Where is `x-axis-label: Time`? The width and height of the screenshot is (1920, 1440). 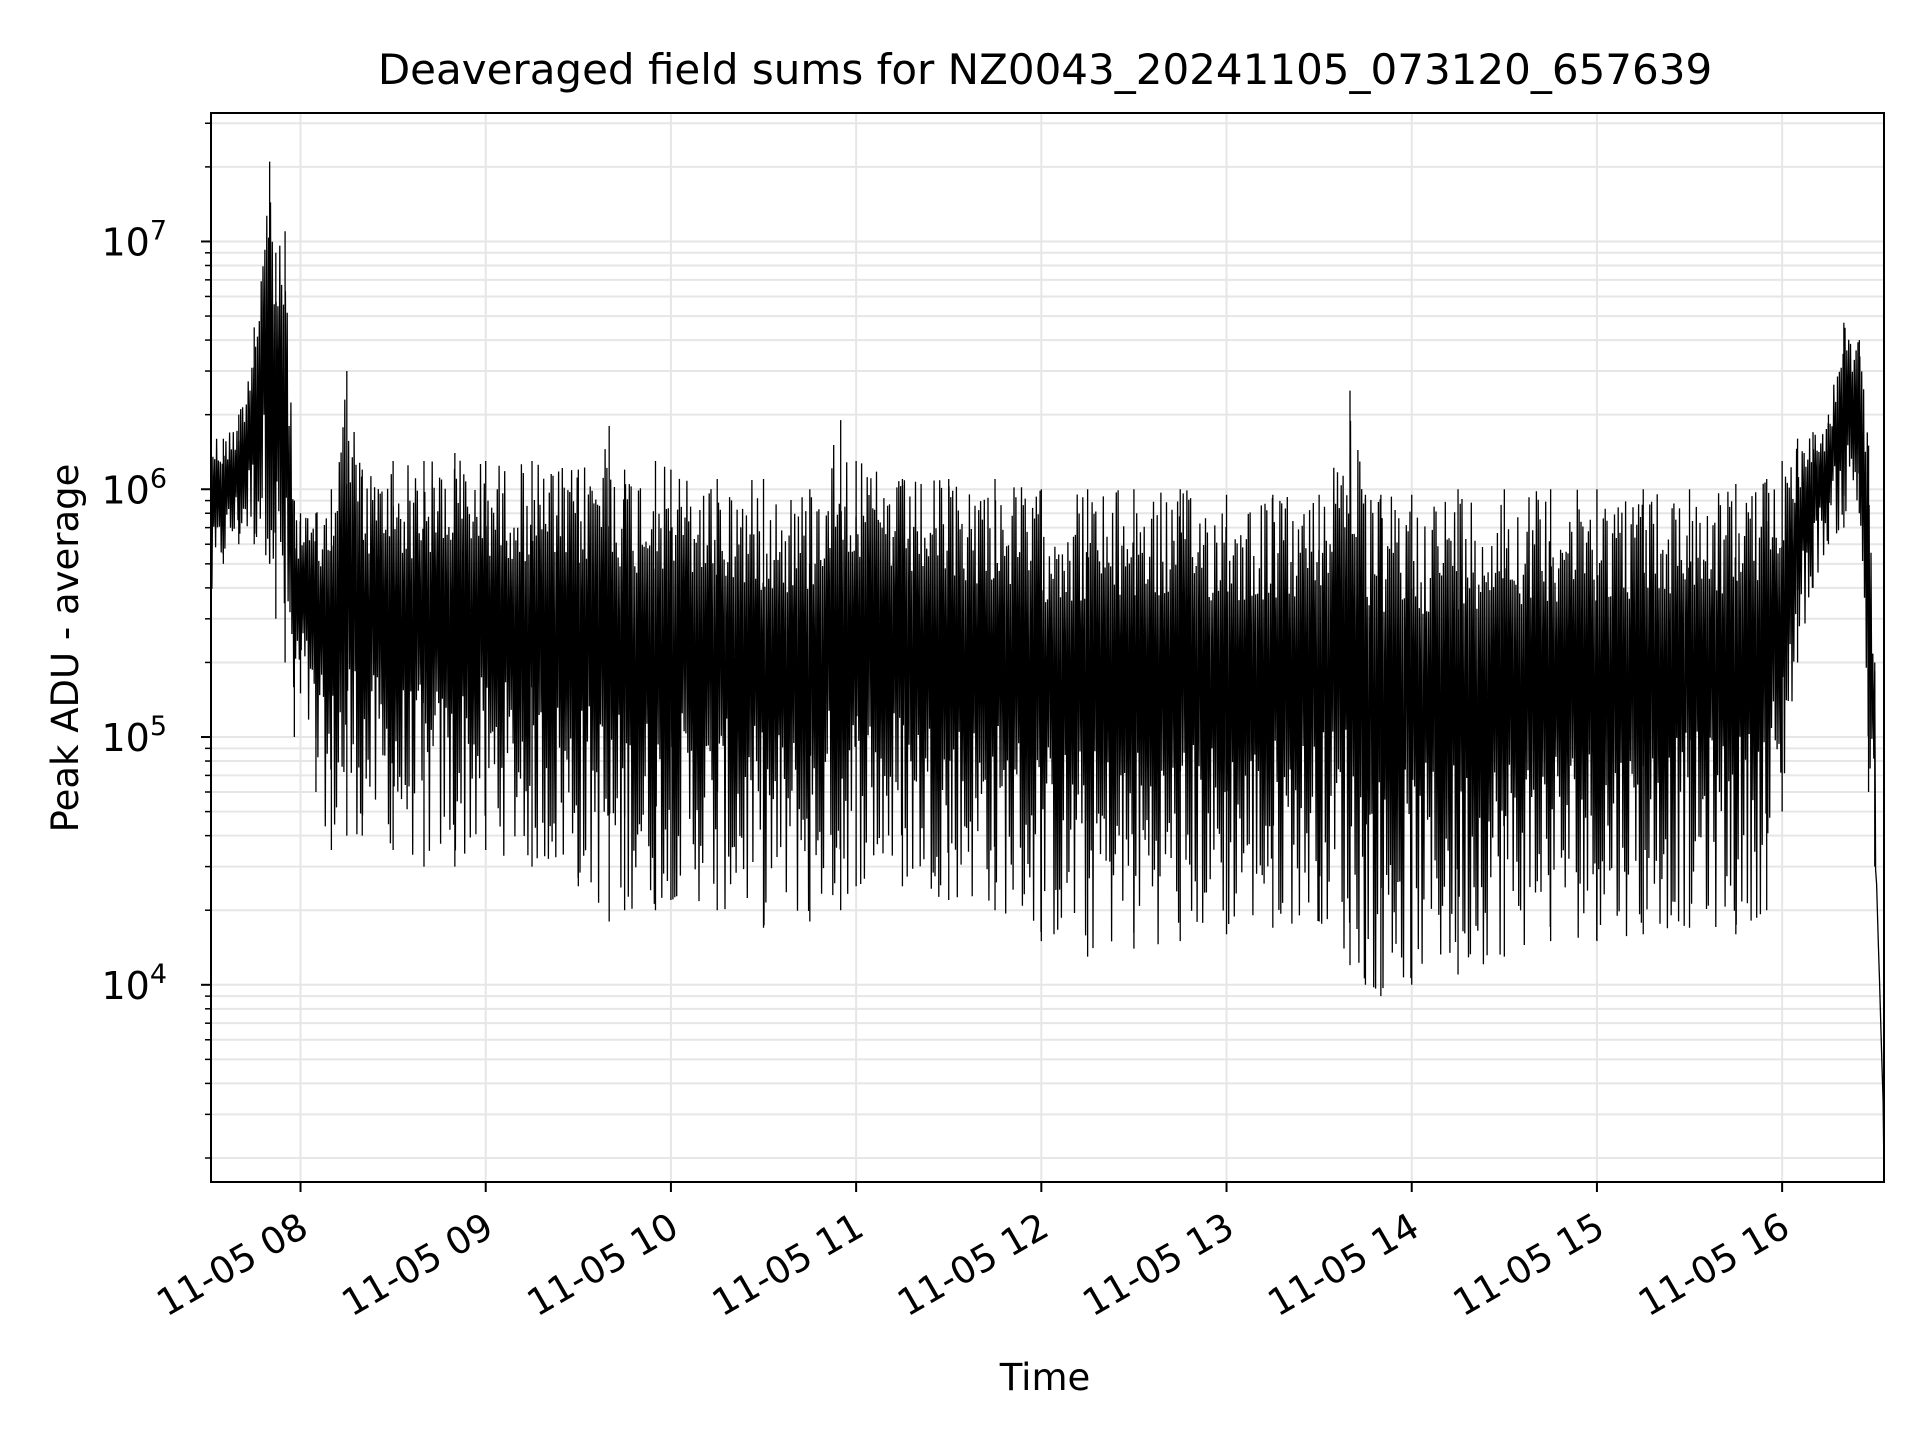 x-axis-label: Time is located at coordinates (1045, 1377).